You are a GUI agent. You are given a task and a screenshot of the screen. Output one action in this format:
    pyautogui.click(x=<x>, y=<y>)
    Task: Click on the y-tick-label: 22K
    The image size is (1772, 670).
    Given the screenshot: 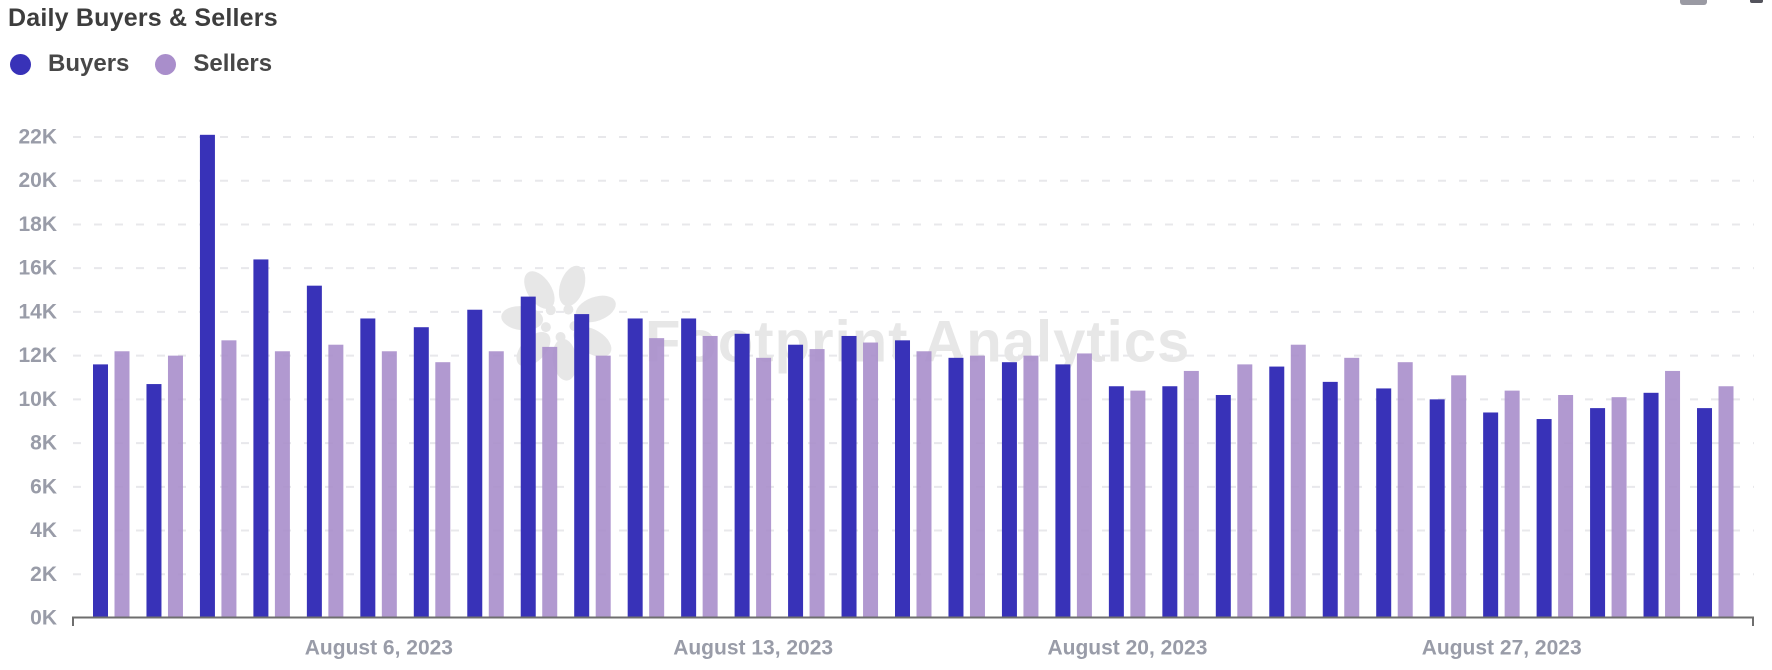 What is the action you would take?
    pyautogui.click(x=37, y=137)
    